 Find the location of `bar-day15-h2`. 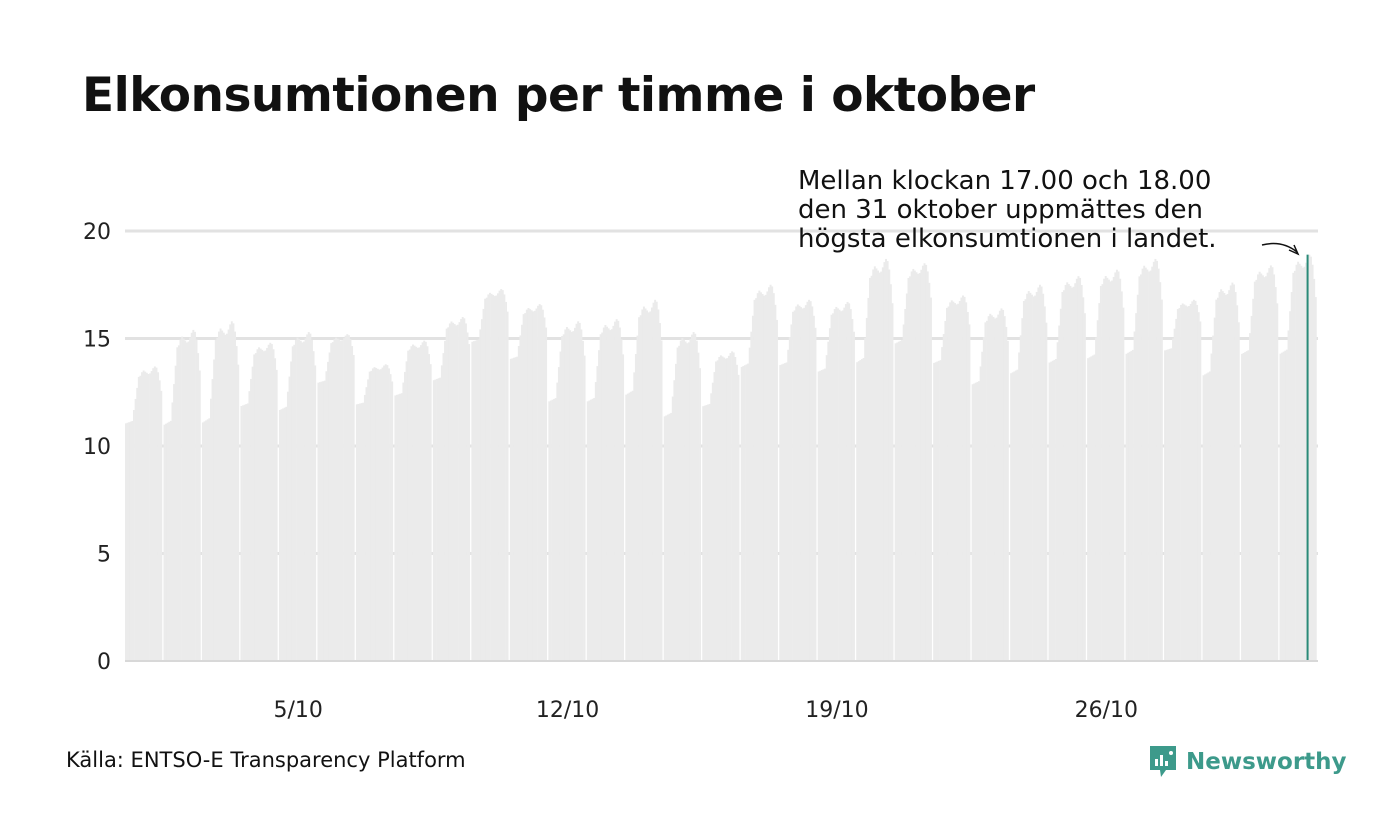

bar-day15-h2 is located at coordinates (667, 537).